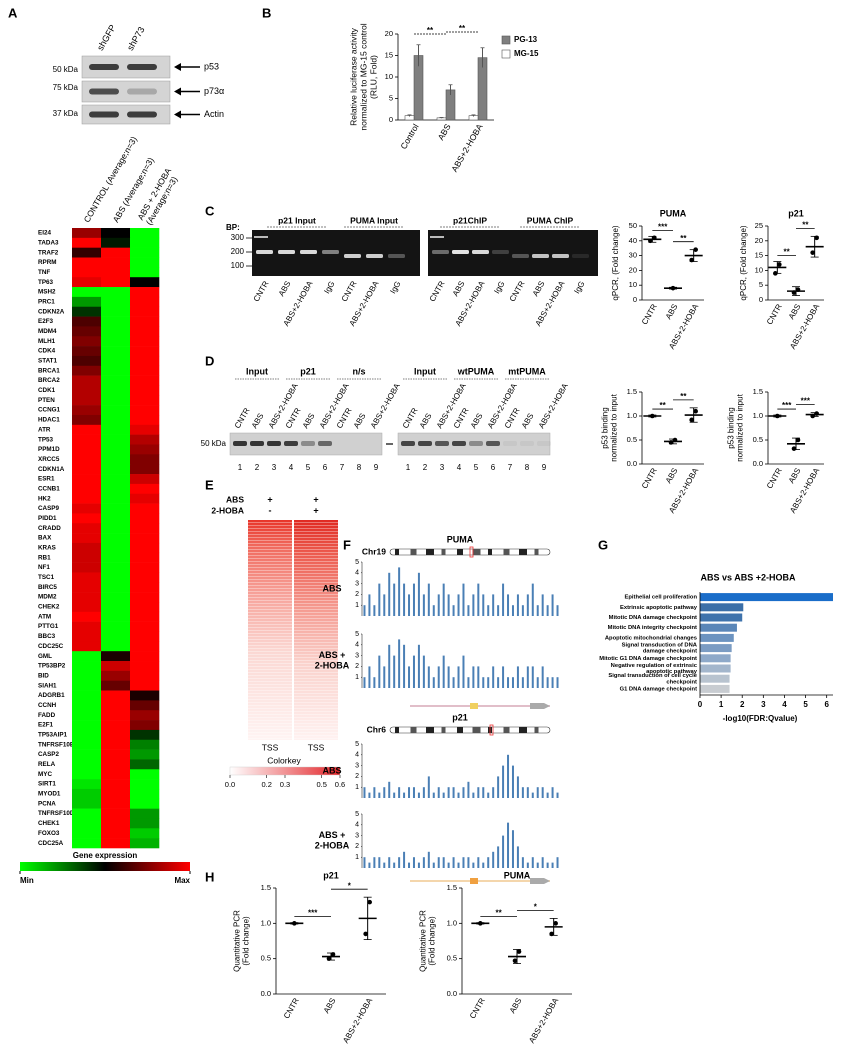  Describe the element at coordinates (506, 40) in the screenshot. I see `legend-swatch` at that location.